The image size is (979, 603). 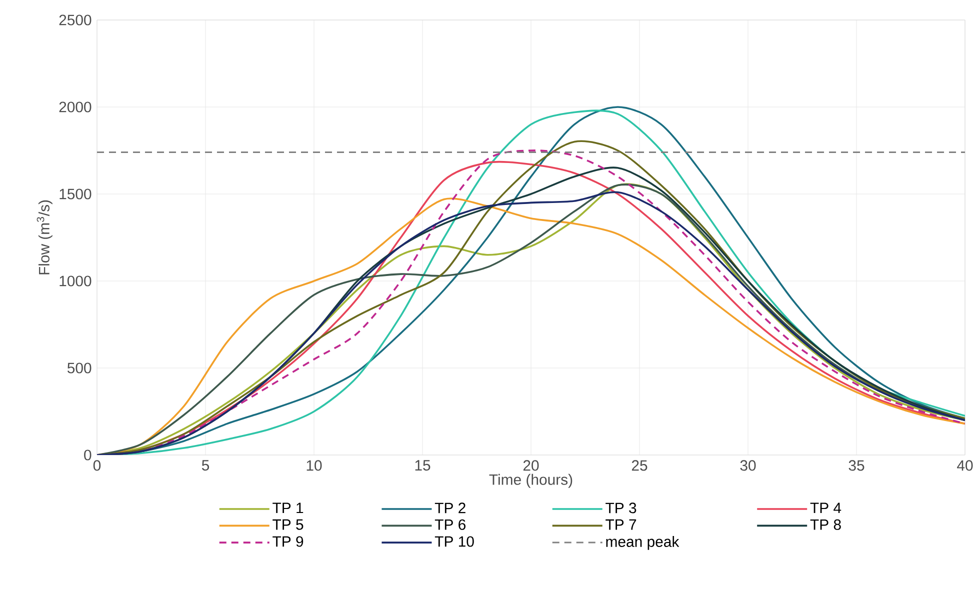 What do you see at coordinates (825, 524) in the screenshot?
I see `legend-label: TP 8` at bounding box center [825, 524].